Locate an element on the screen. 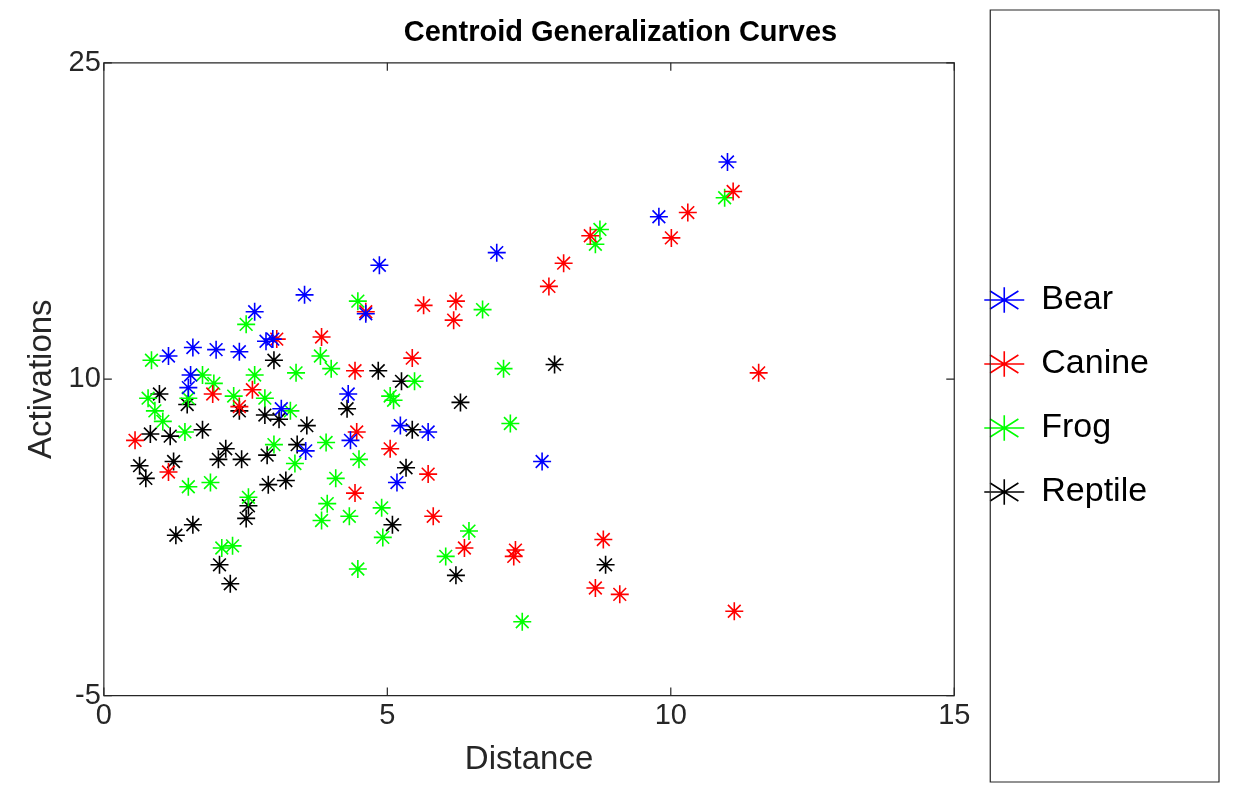 This screenshot has height=792, width=1235. y-tick-label: 25 is located at coordinates (84, 60).